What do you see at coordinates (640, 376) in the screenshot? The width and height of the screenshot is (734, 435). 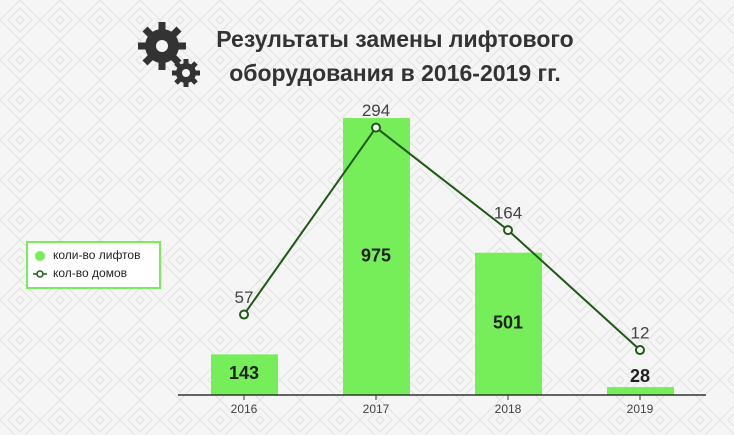 I see `bar-value-label: 28` at bounding box center [640, 376].